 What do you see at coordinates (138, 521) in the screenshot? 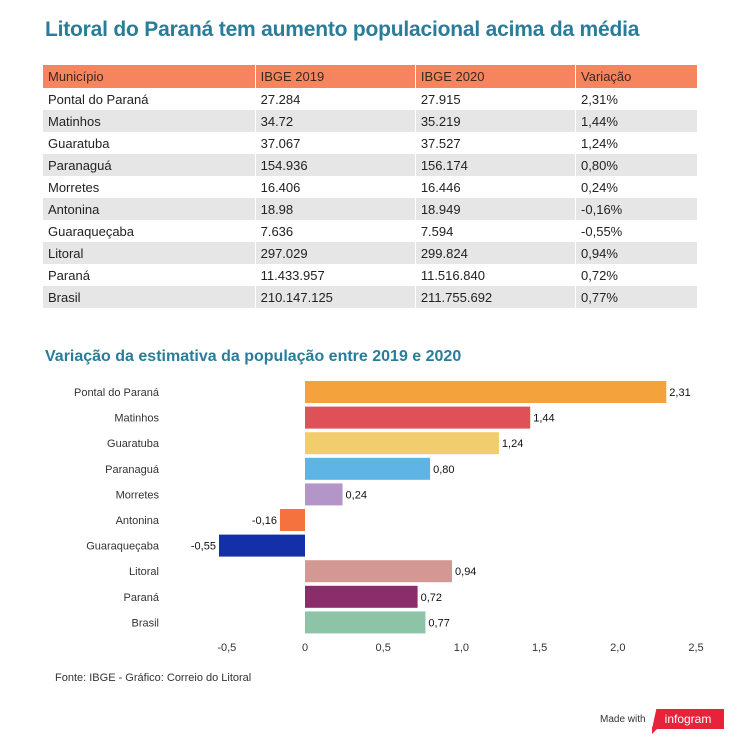
I see `category-label: Antonina` at bounding box center [138, 521].